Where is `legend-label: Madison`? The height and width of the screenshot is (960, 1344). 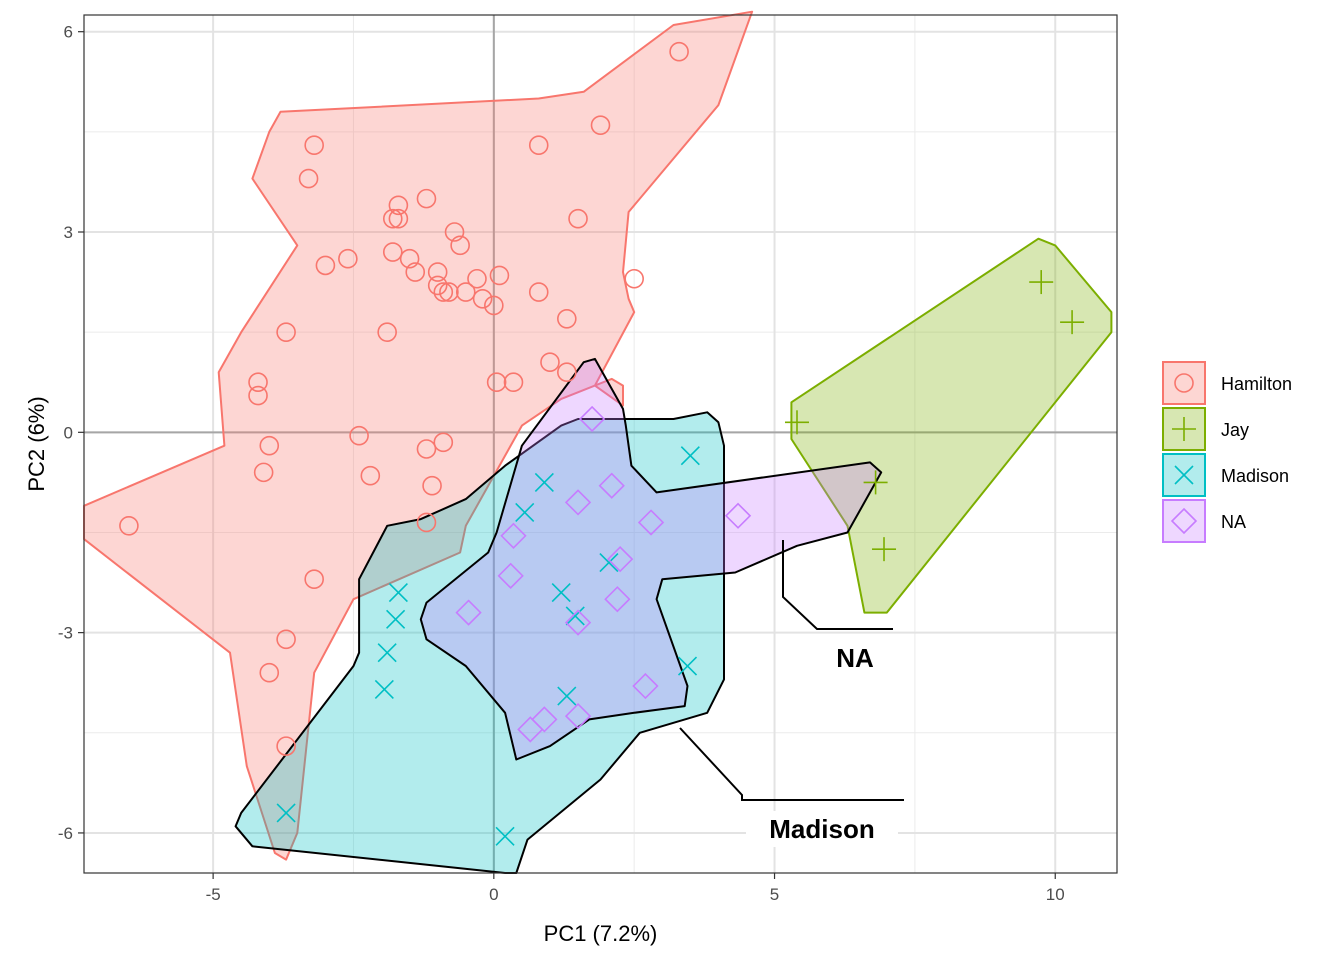 legend-label: Madison is located at coordinates (1255, 476).